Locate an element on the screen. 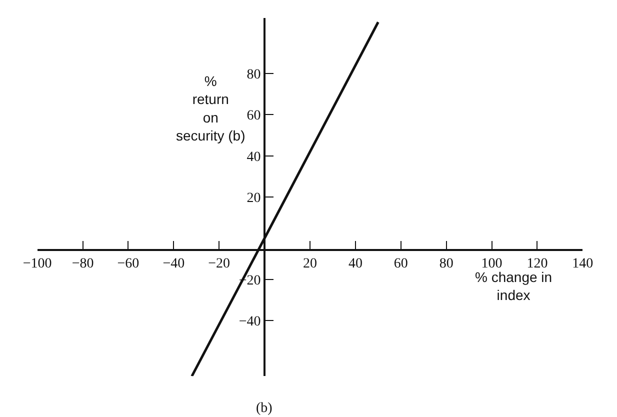 The height and width of the screenshot is (417, 617). y-tick-label: 40 is located at coordinates (253, 157).